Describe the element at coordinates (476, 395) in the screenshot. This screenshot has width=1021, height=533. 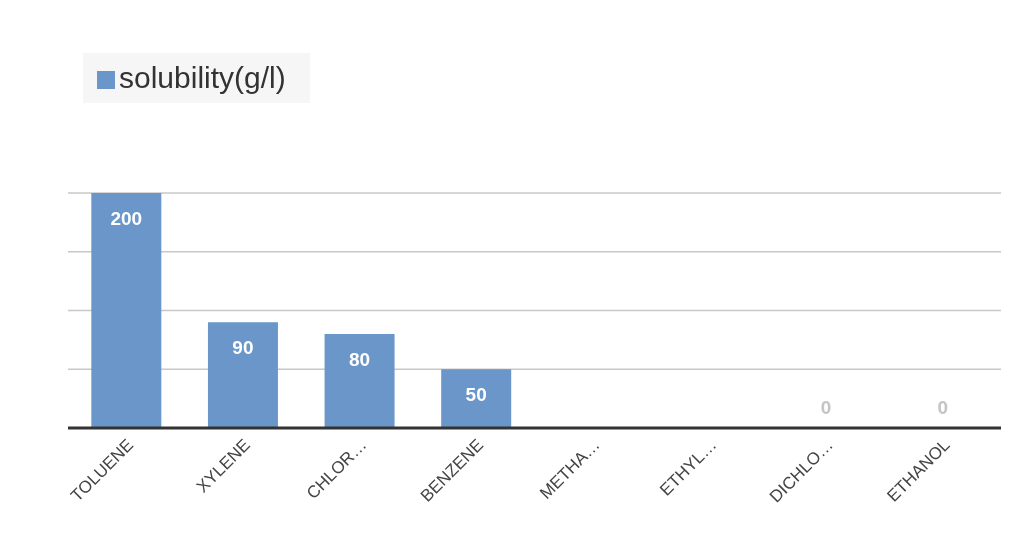
I see `data-label: 50` at that location.